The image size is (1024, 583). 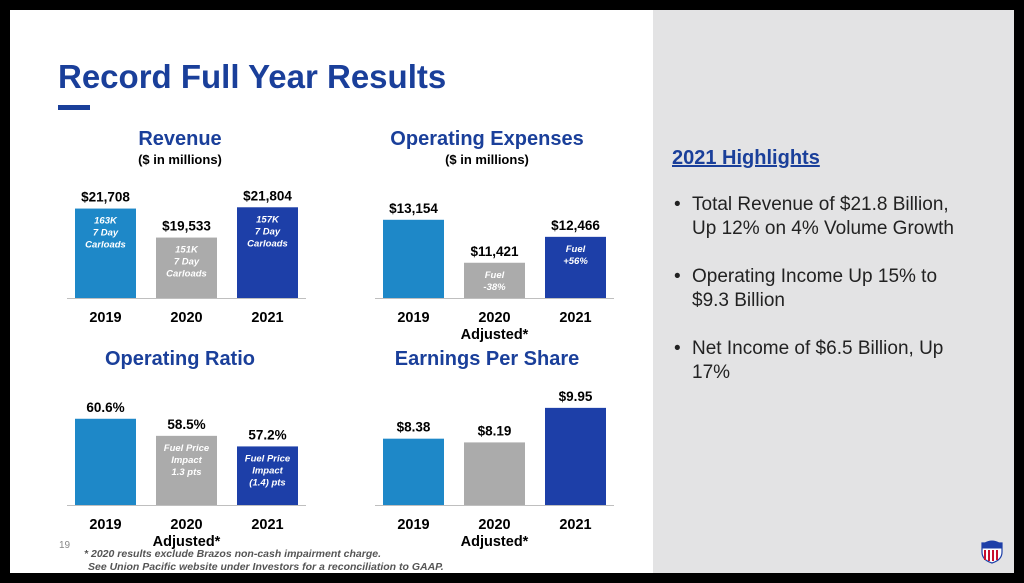 I want to click on data-label: 60.6%, so click(x=105, y=407).